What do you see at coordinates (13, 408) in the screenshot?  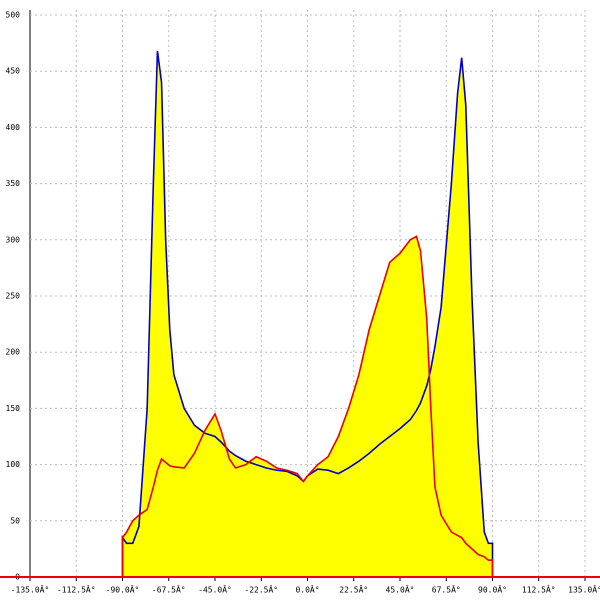 I see `y-tick-label: 150` at bounding box center [13, 408].